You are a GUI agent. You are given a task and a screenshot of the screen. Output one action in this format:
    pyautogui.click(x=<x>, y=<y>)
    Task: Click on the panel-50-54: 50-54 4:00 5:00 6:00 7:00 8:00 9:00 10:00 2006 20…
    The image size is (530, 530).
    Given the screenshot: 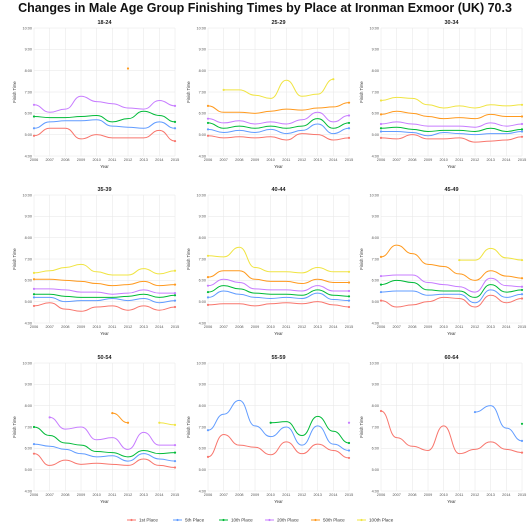 What is the action you would take?
    pyautogui.click(x=95, y=429)
    